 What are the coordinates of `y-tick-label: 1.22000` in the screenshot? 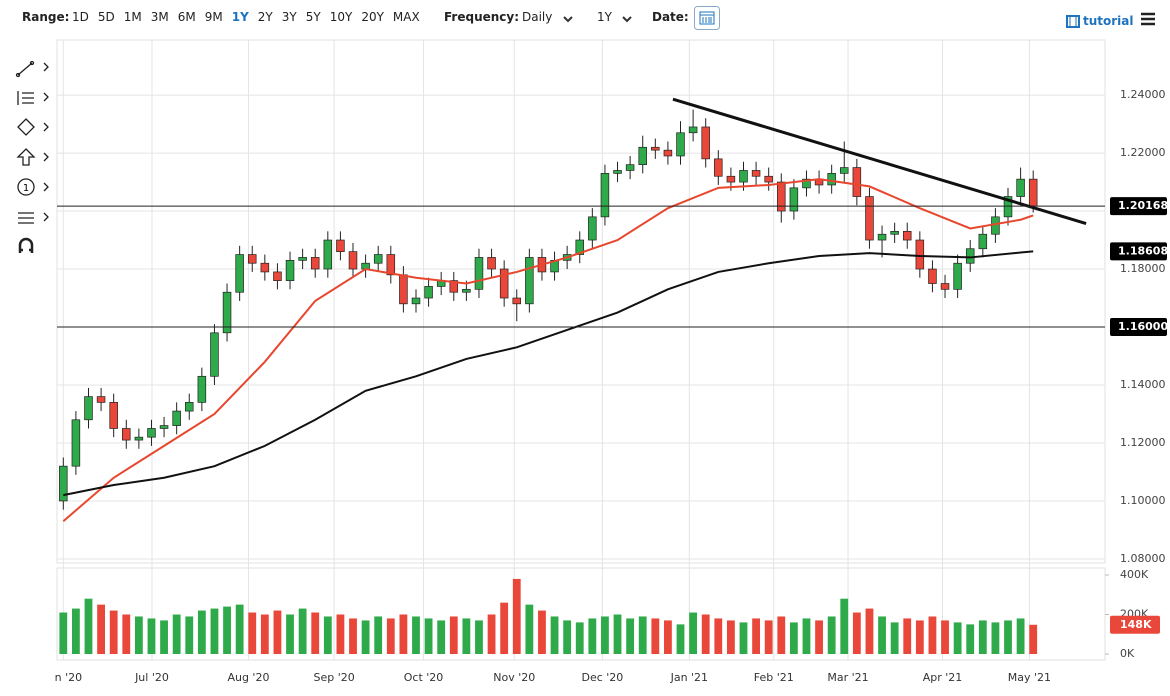 It's located at (1143, 152).